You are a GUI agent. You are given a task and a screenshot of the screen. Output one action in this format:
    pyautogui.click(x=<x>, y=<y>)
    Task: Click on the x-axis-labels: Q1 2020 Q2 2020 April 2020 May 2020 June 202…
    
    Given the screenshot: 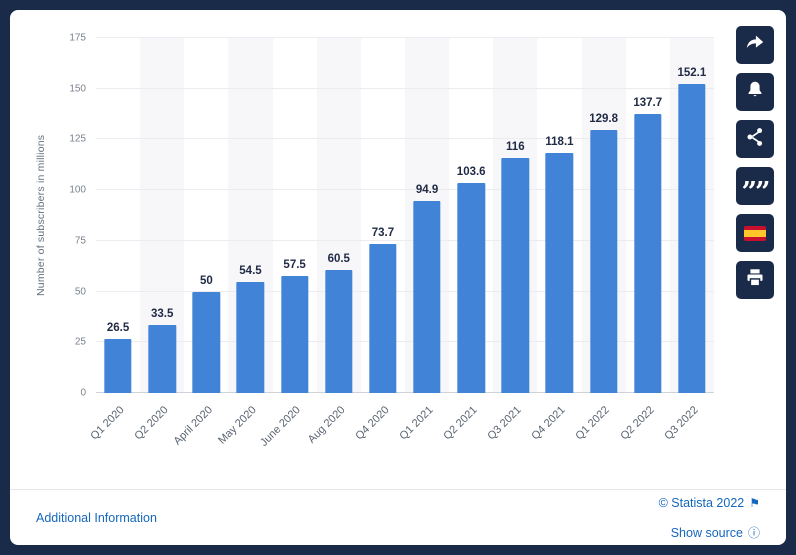 What is the action you would take?
    pyautogui.click(x=401, y=432)
    